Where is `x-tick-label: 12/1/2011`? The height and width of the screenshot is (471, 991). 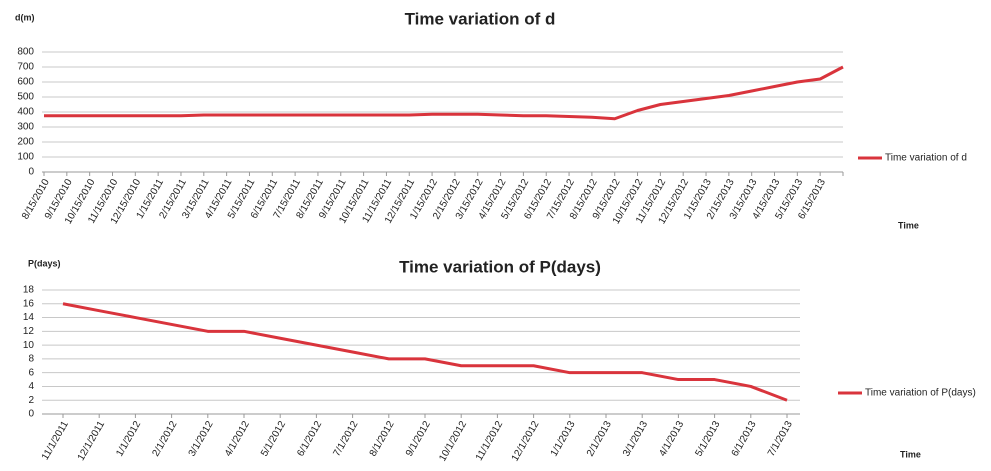 x-tick-label: 12/1/2011 is located at coordinates (92, 441).